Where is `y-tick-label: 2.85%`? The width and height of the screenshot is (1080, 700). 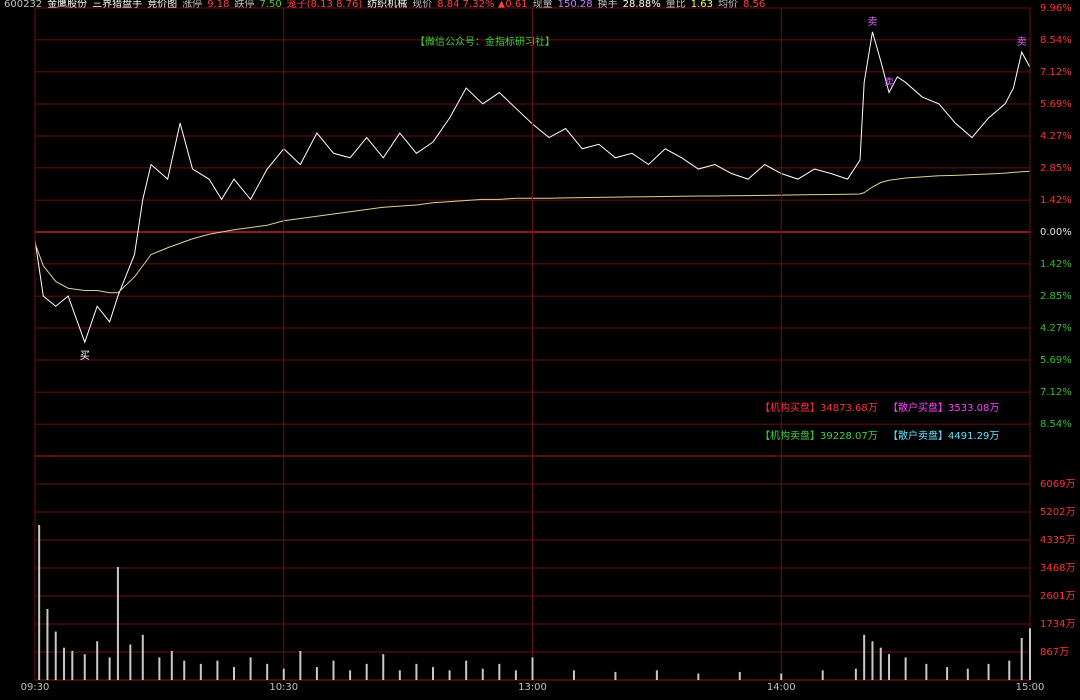 y-tick-label: 2.85% is located at coordinates (1056, 296).